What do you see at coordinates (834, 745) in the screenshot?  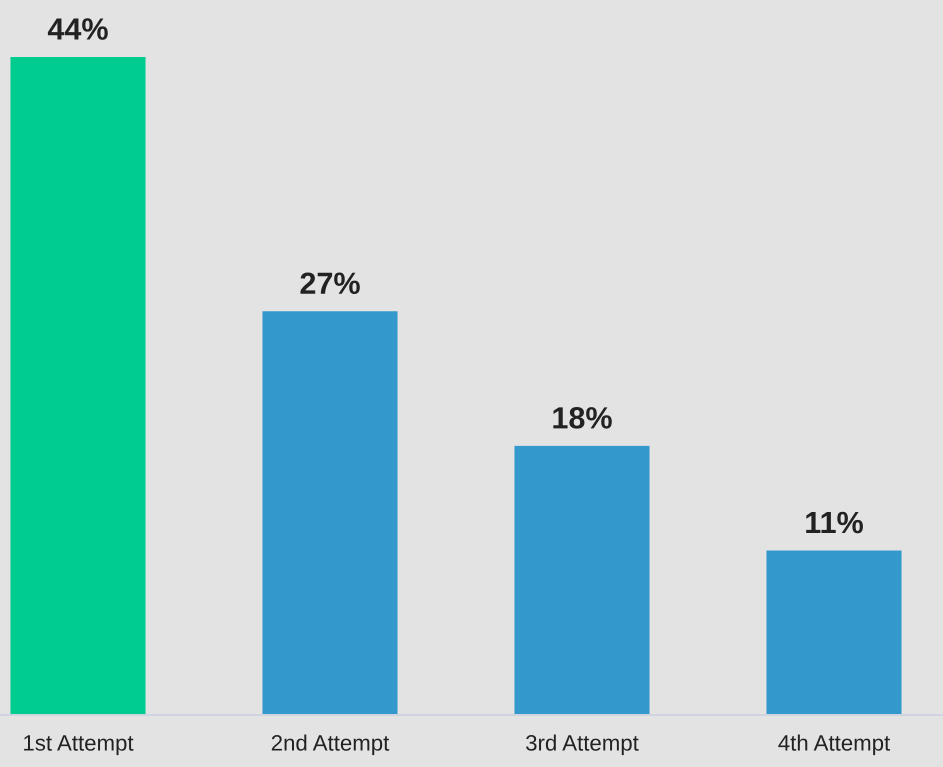 I see `x-tick-label: 4th Attempt` at bounding box center [834, 745].